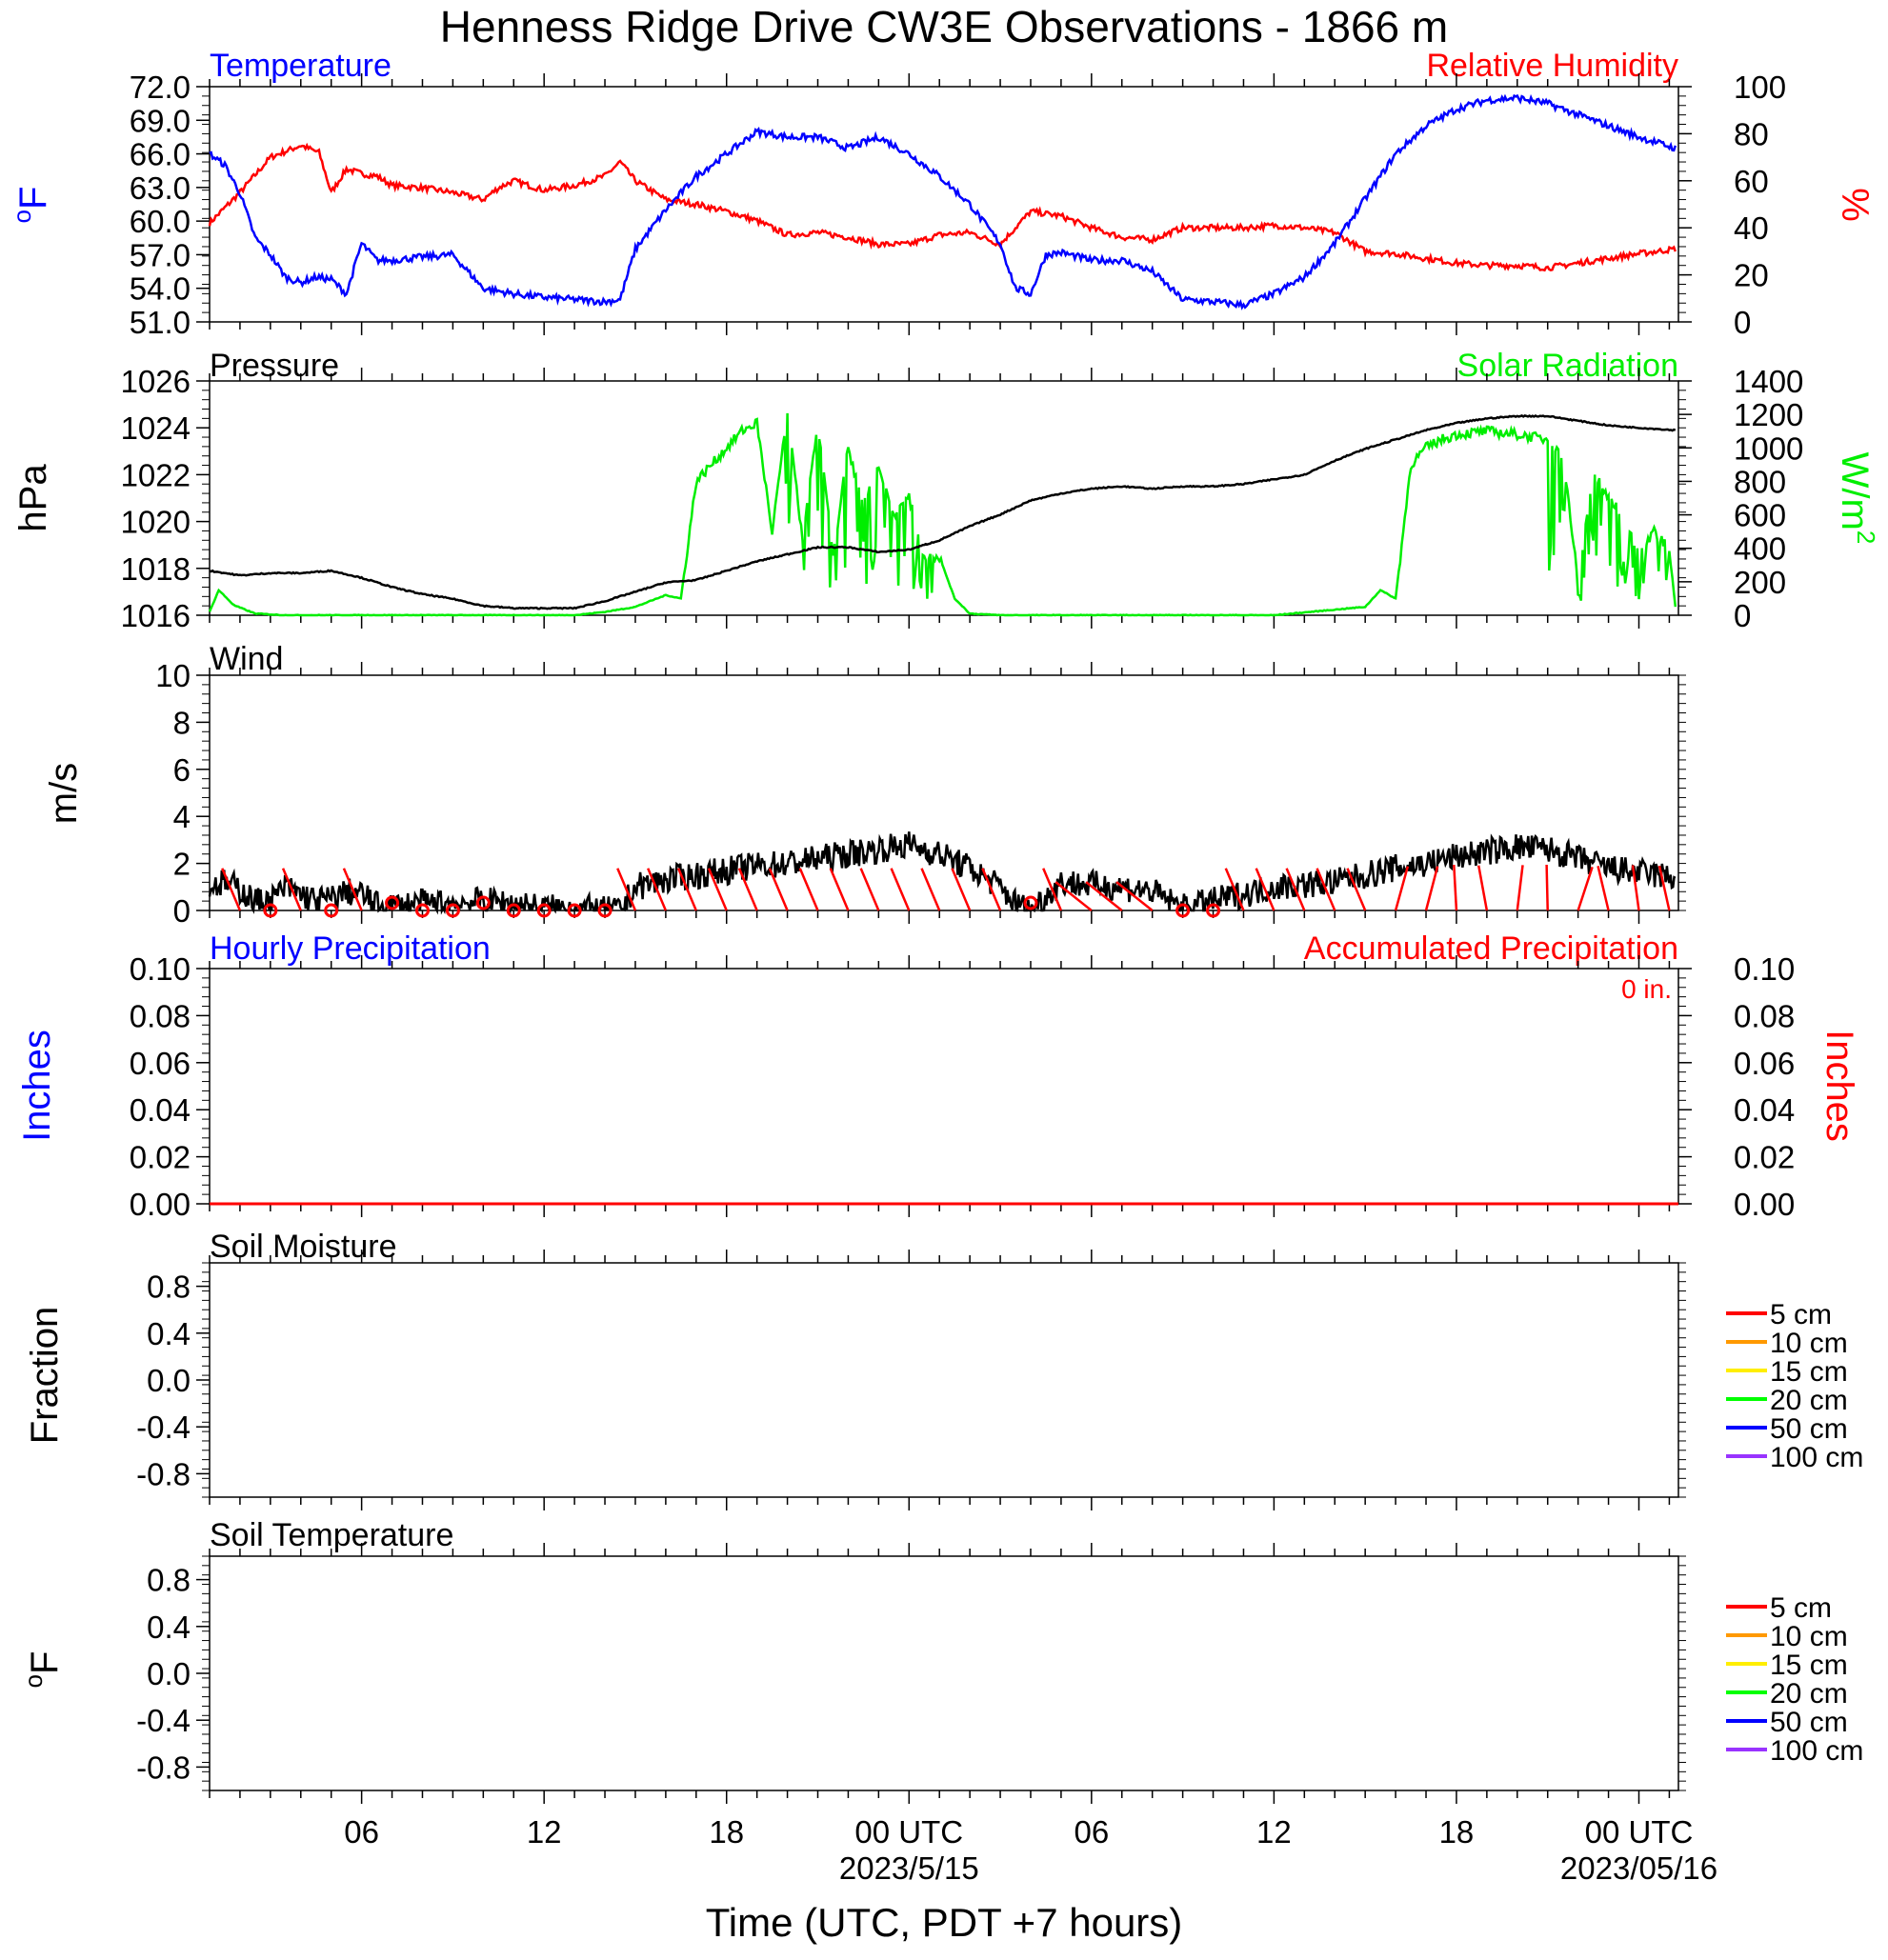  What do you see at coordinates (331, 1535) in the screenshot?
I see `soil-temp-title: Soil Temperature` at bounding box center [331, 1535].